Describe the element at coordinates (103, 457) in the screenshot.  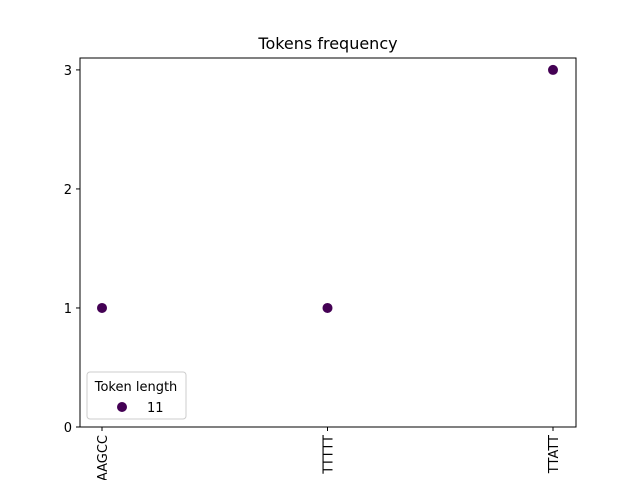
I see `x-tick-label: AAGCC` at that location.